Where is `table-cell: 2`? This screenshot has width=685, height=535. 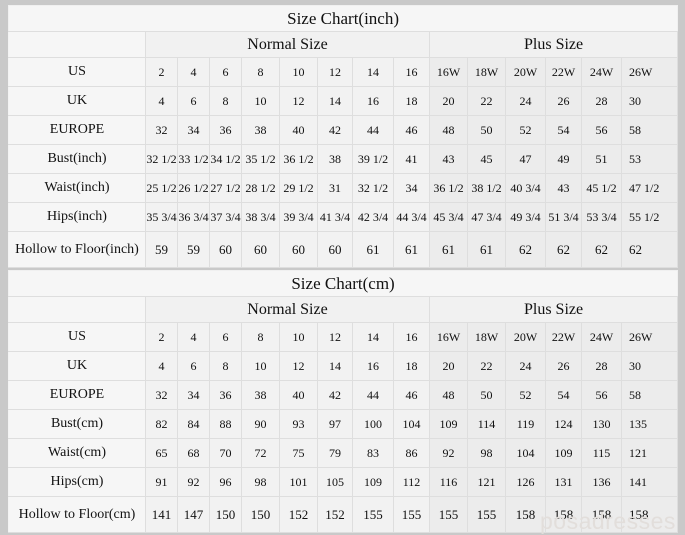 table-cell: 2 is located at coordinates (161, 337).